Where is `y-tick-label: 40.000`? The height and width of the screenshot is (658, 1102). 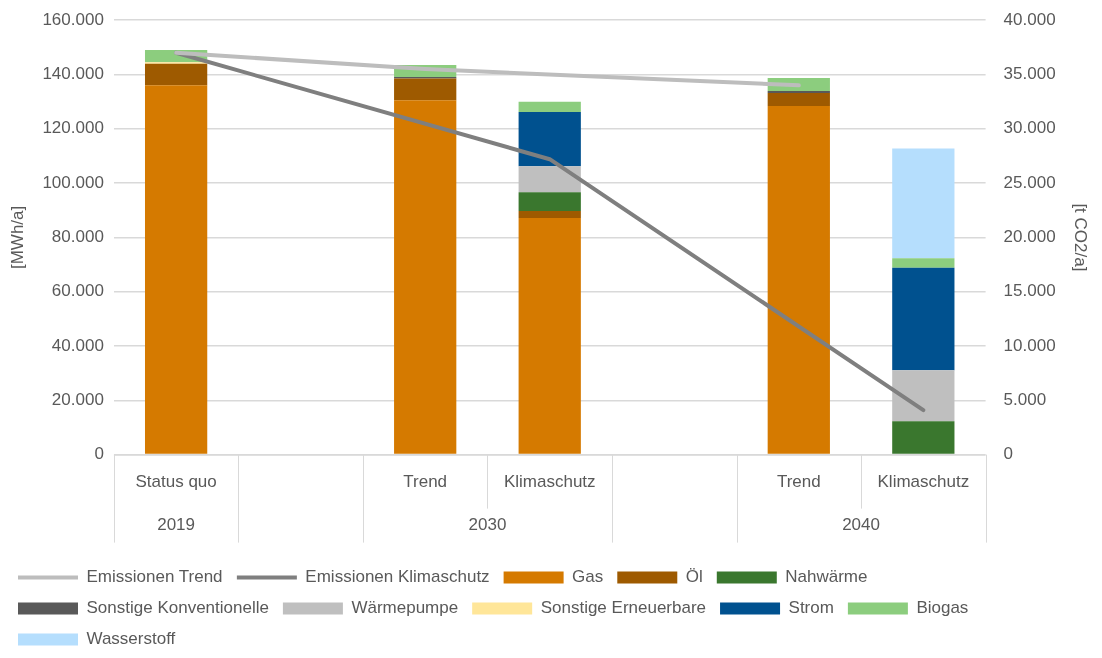
y-tick-label: 40.000 is located at coordinates (77, 345).